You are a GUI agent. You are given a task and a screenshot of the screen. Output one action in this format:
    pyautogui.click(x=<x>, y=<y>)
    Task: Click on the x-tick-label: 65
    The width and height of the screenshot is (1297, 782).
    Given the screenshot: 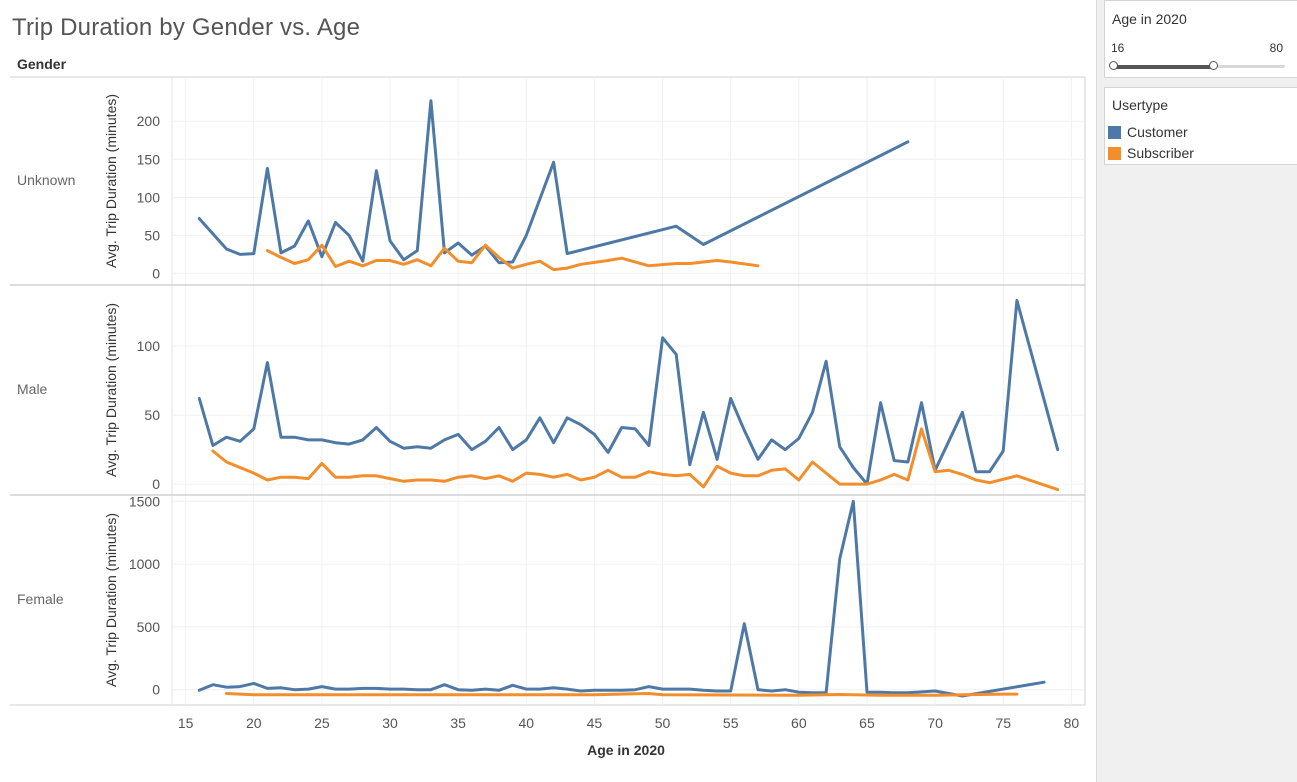 What is the action you would take?
    pyautogui.click(x=867, y=723)
    